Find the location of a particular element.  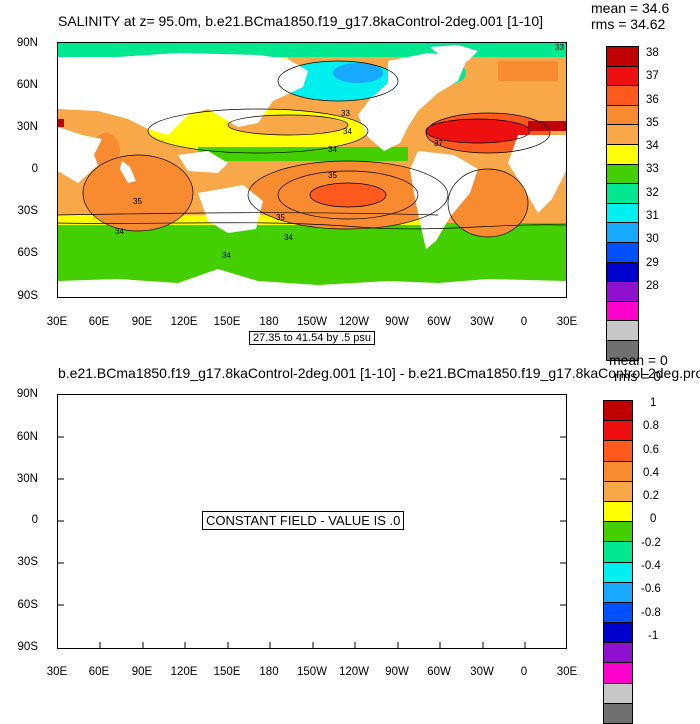

bottom-mean-stat: mean = 0 is located at coordinates (638, 360).